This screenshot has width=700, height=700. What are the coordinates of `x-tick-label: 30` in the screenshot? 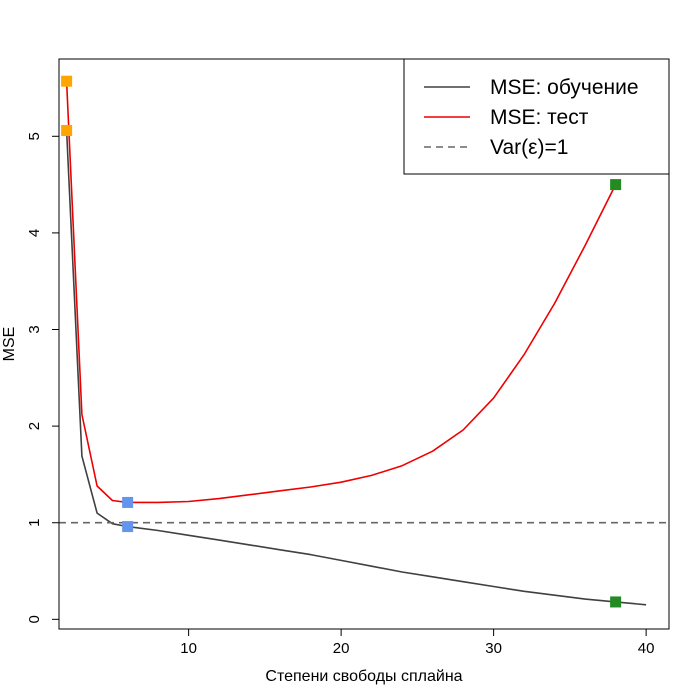 It's located at (493, 648).